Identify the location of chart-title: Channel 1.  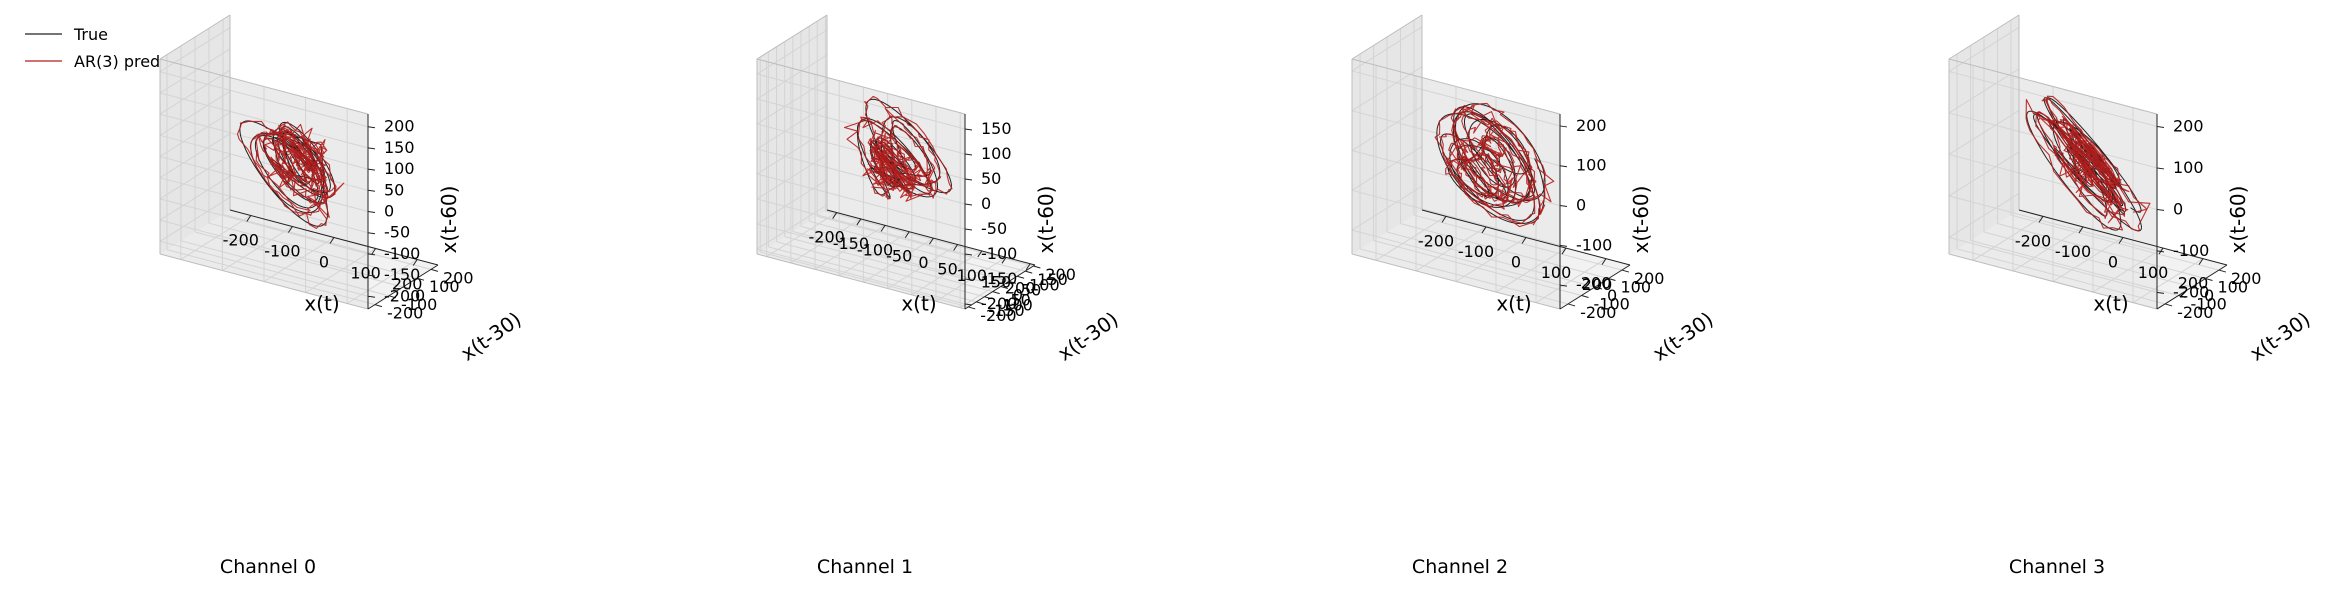
(865, 567).